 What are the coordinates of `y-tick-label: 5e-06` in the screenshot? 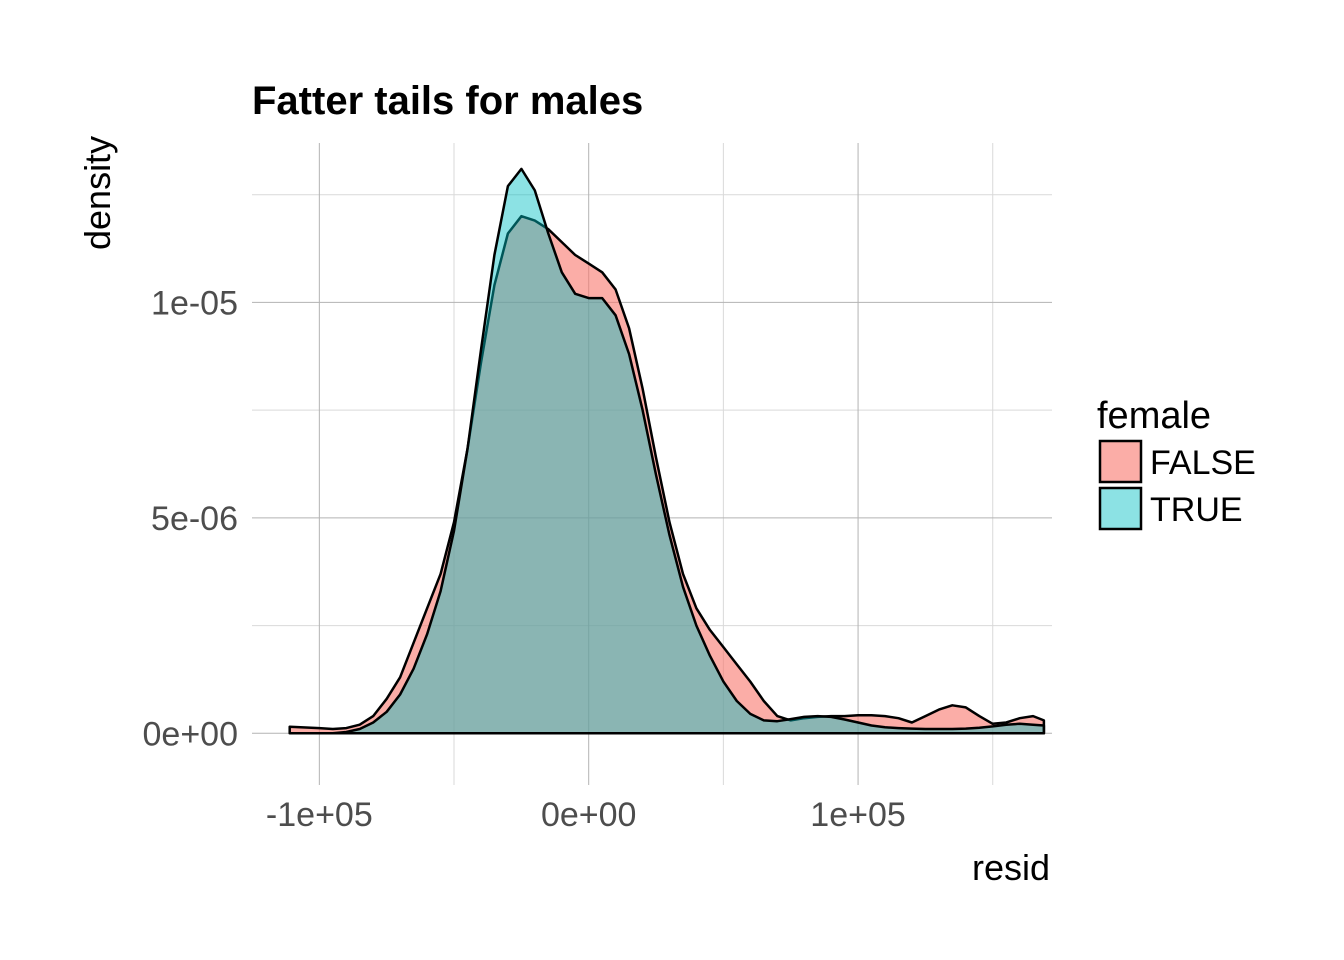 It's located at (194, 519).